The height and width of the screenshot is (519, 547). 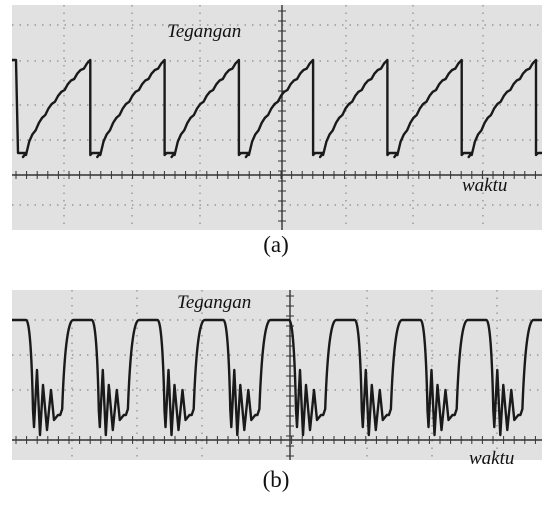 I want to click on caption-a: (a), so click(x=276, y=244).